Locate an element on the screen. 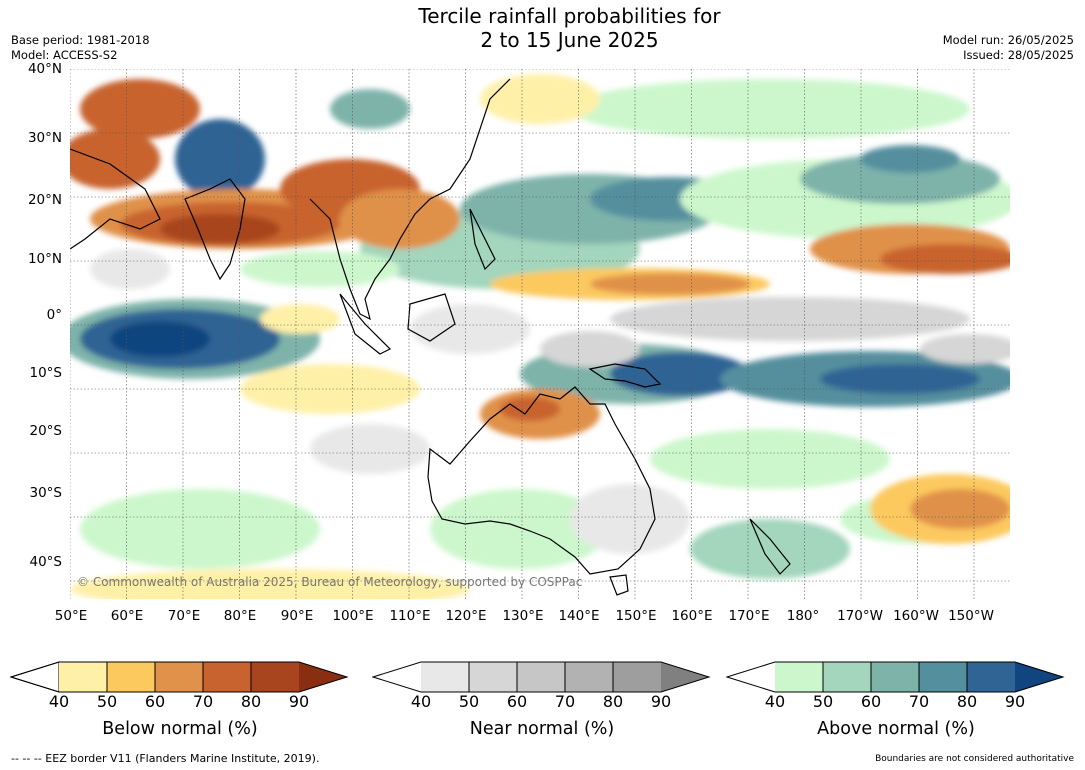  near-normal-title: Near normal (%) is located at coordinates (542, 729).